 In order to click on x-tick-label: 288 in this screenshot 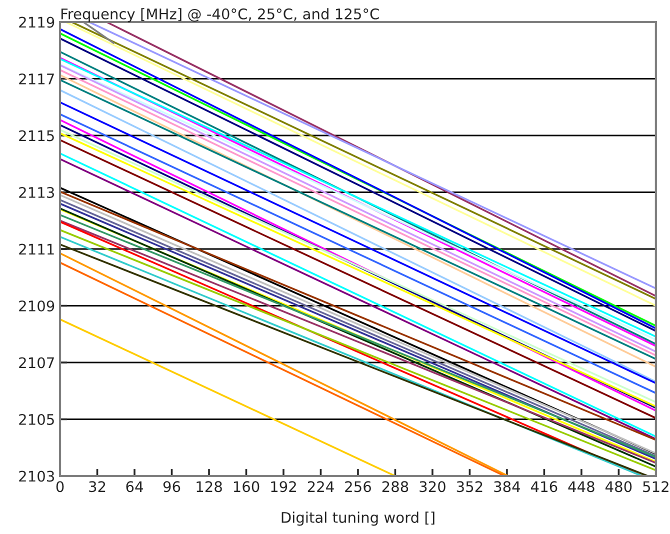, I will do `click(395, 486)`.